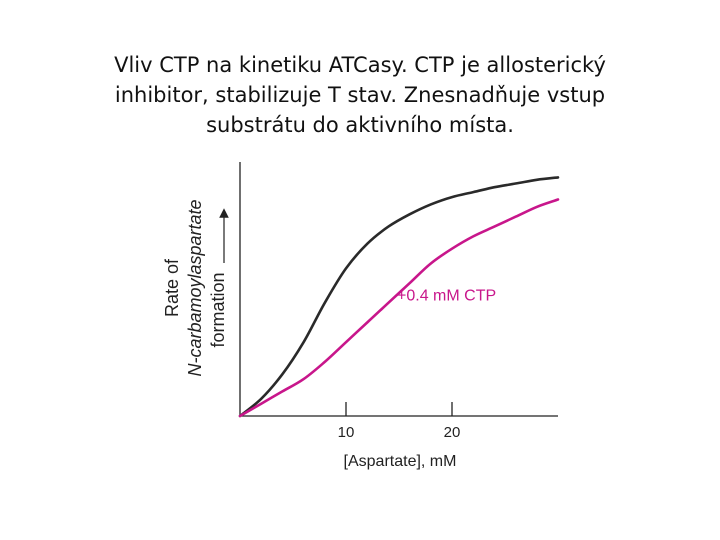  I want to click on y-axis-label-line-3: formation, so click(218, 309).